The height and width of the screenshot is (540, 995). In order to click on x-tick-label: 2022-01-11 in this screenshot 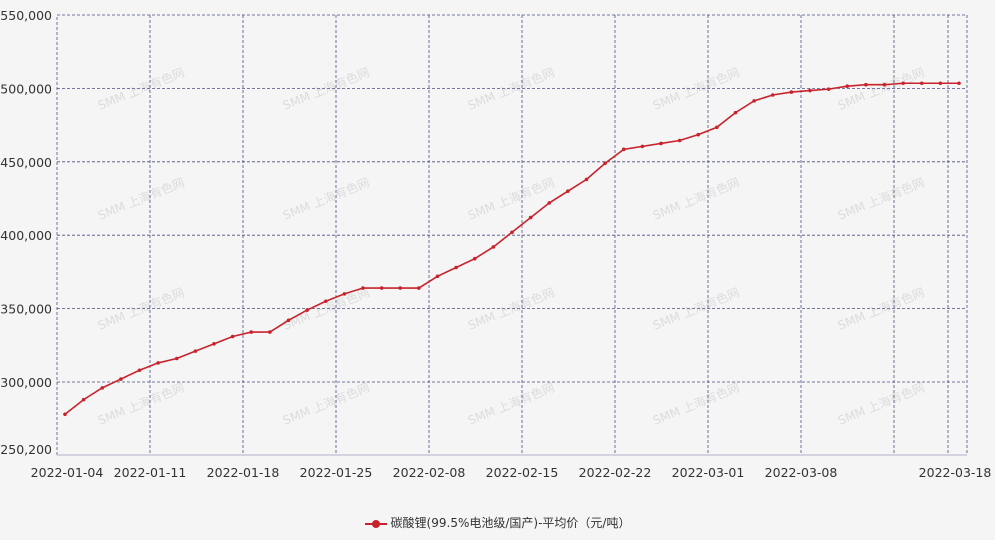, I will do `click(150, 472)`.